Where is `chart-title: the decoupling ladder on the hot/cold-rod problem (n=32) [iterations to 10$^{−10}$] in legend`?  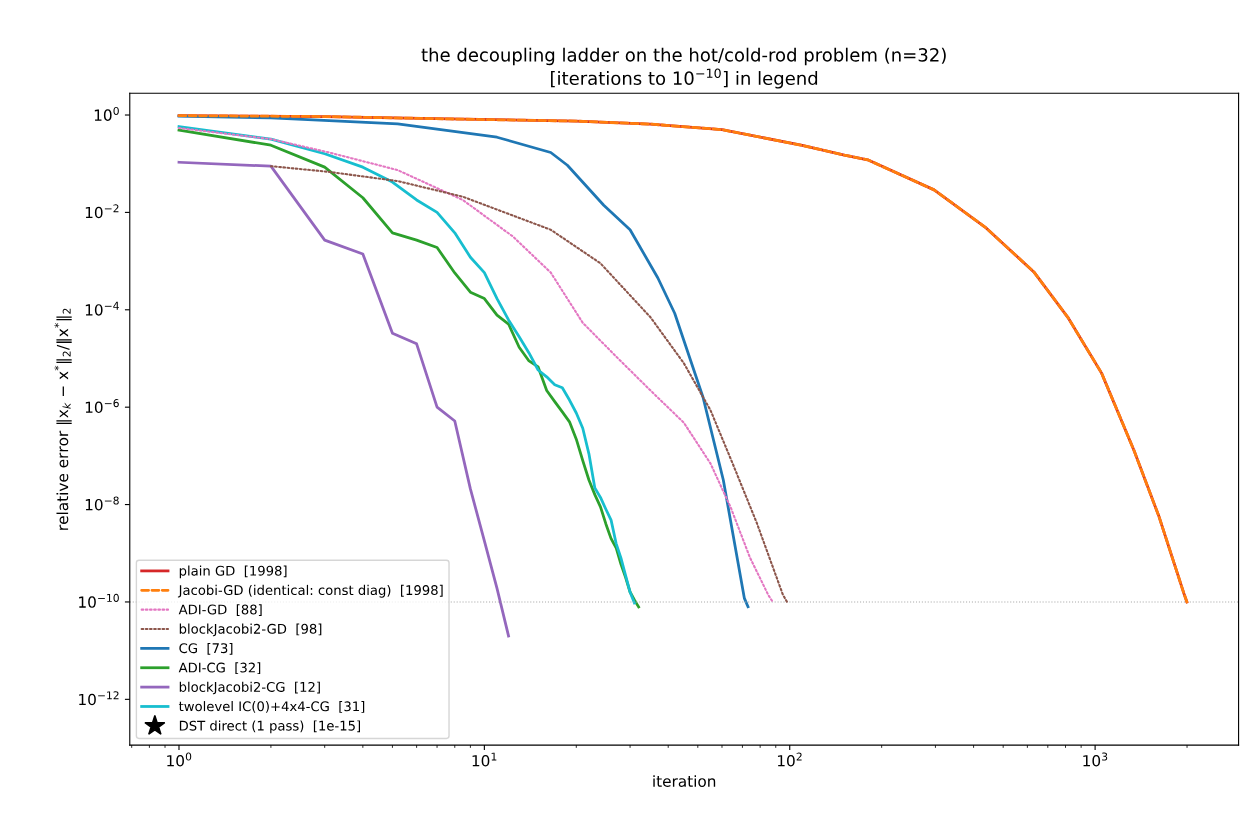 chart-title: the decoupling ladder on the hot/cold-rod problem (n=32) [iterations to 10$^{−10}$] in legend is located at coordinates (683, 68).